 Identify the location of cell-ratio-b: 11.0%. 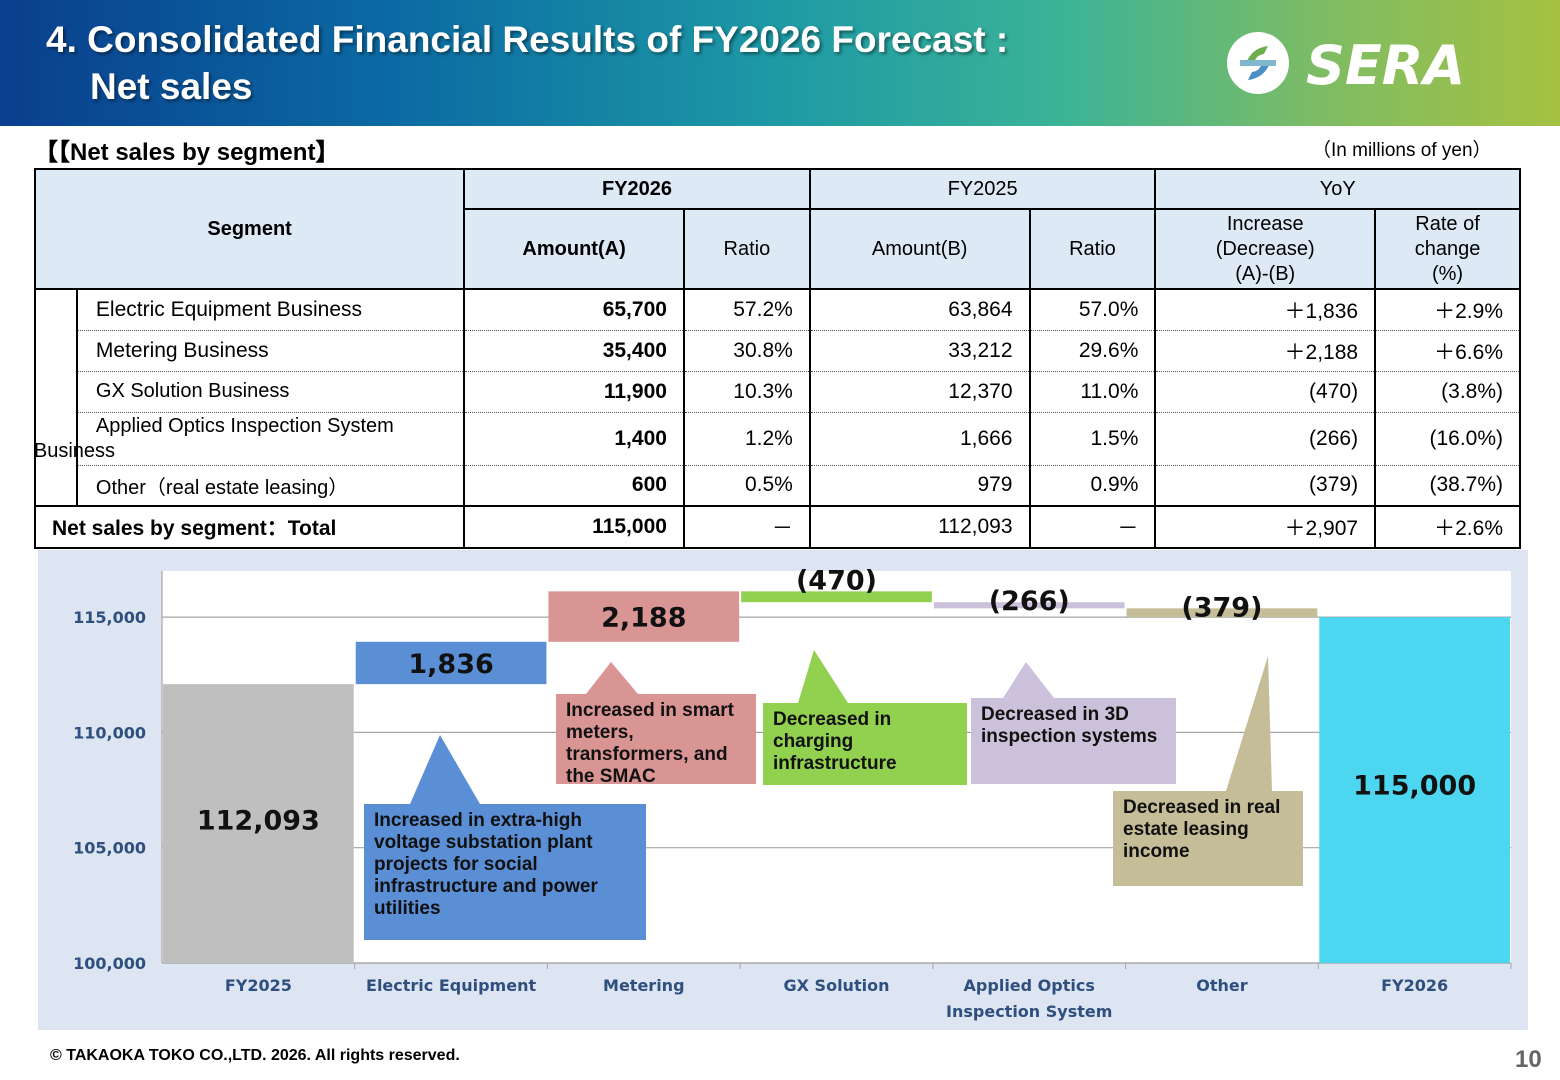
(1092, 391).